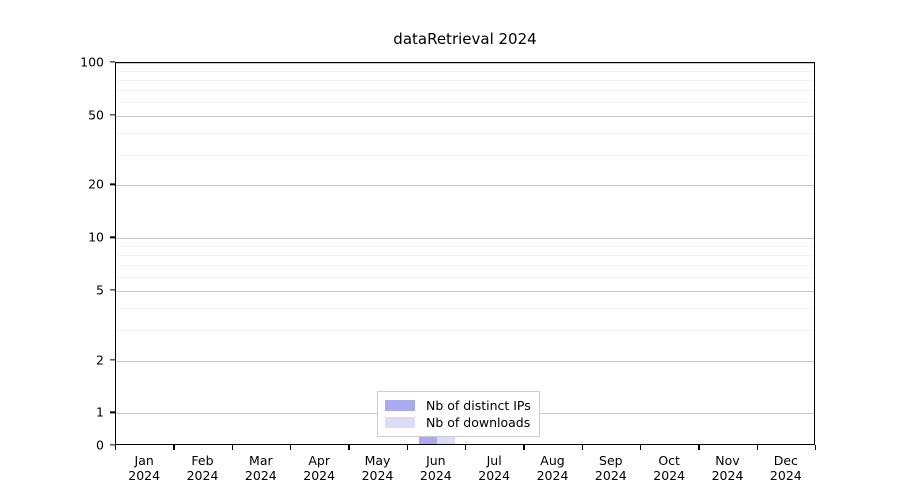 The width and height of the screenshot is (900, 500). Describe the element at coordinates (92, 62) in the screenshot. I see `y-tick-label: 100` at that location.